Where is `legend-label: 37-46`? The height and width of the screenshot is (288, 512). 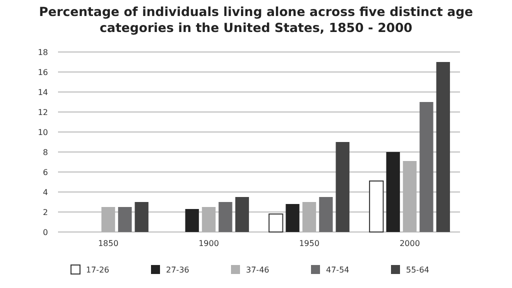 legend-label: 37-46 is located at coordinates (258, 269).